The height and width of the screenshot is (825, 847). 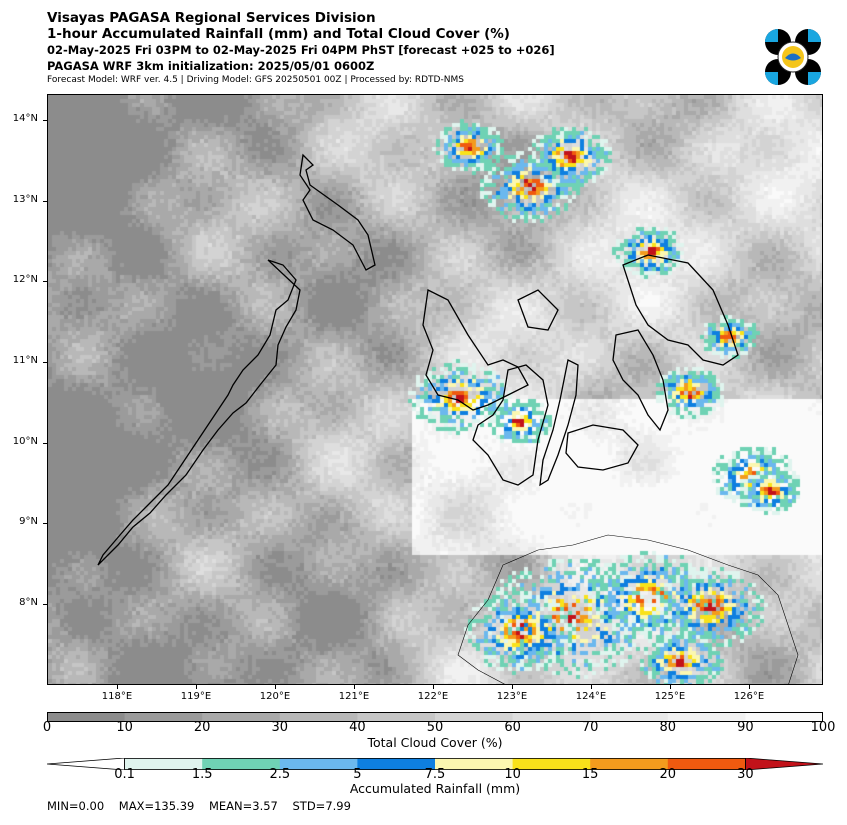 What do you see at coordinates (354, 696) in the screenshot?
I see `lon-label: 121°E` at bounding box center [354, 696].